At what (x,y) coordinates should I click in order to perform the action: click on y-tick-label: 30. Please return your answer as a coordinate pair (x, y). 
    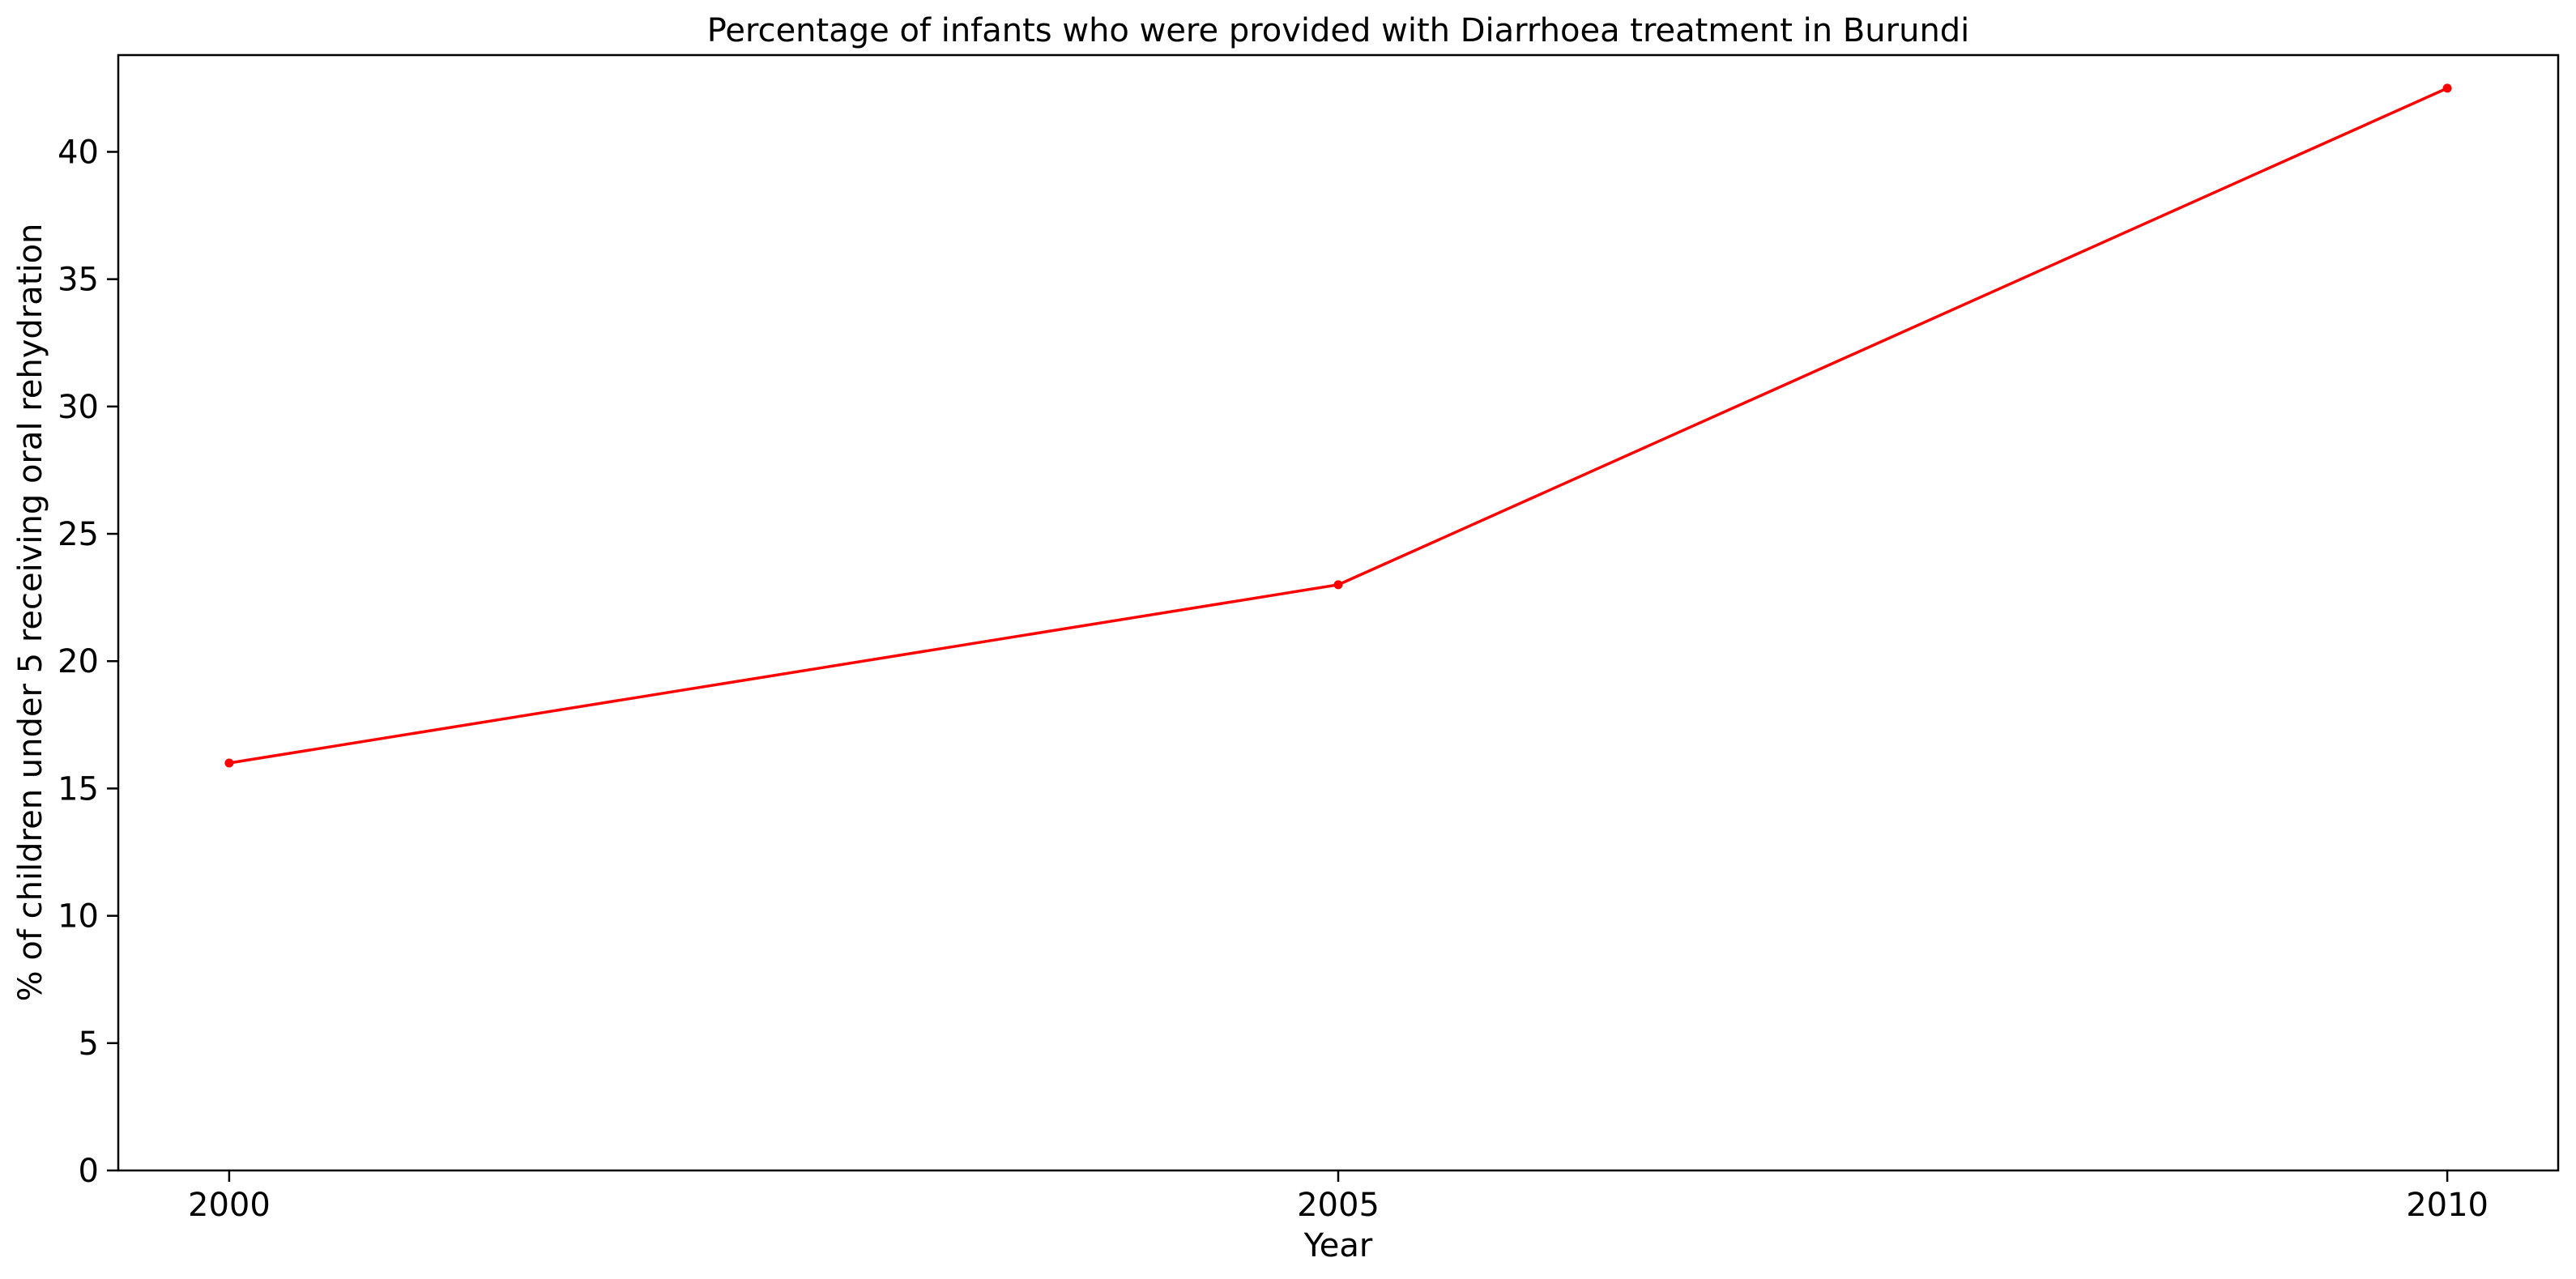
    Looking at the image, I should click on (79, 407).